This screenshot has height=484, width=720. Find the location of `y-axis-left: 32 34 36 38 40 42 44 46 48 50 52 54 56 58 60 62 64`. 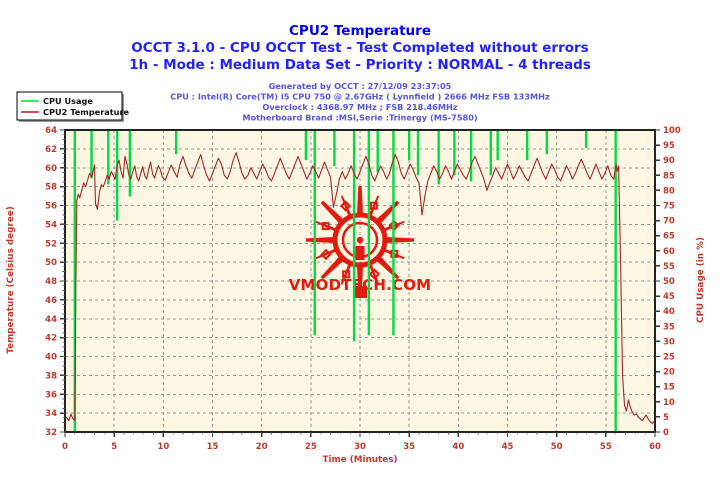

y-axis-left: 32 34 36 38 40 42 44 46 48 50 52 54 56 58 60 62 64 is located at coordinates (55, 282).